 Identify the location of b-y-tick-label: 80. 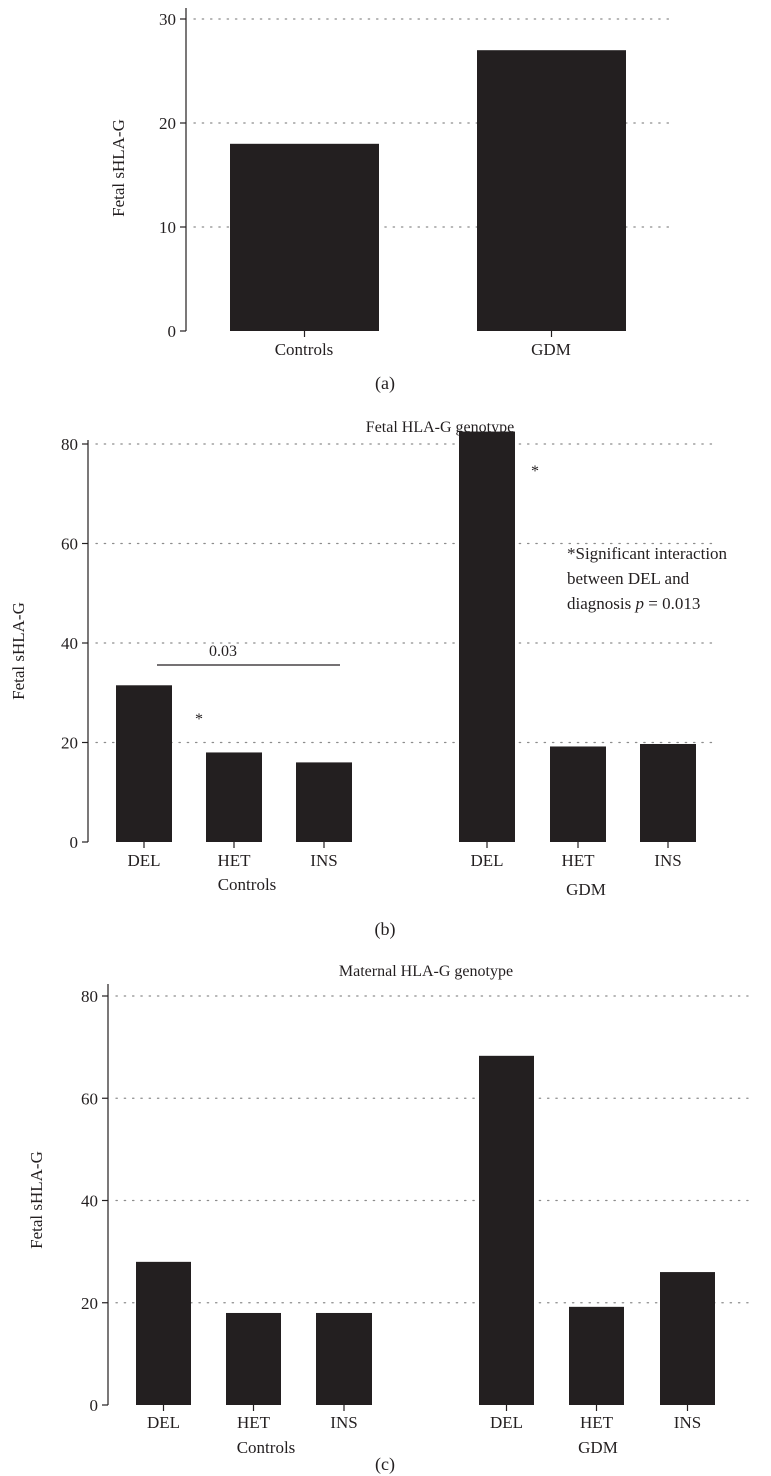
(69, 444).